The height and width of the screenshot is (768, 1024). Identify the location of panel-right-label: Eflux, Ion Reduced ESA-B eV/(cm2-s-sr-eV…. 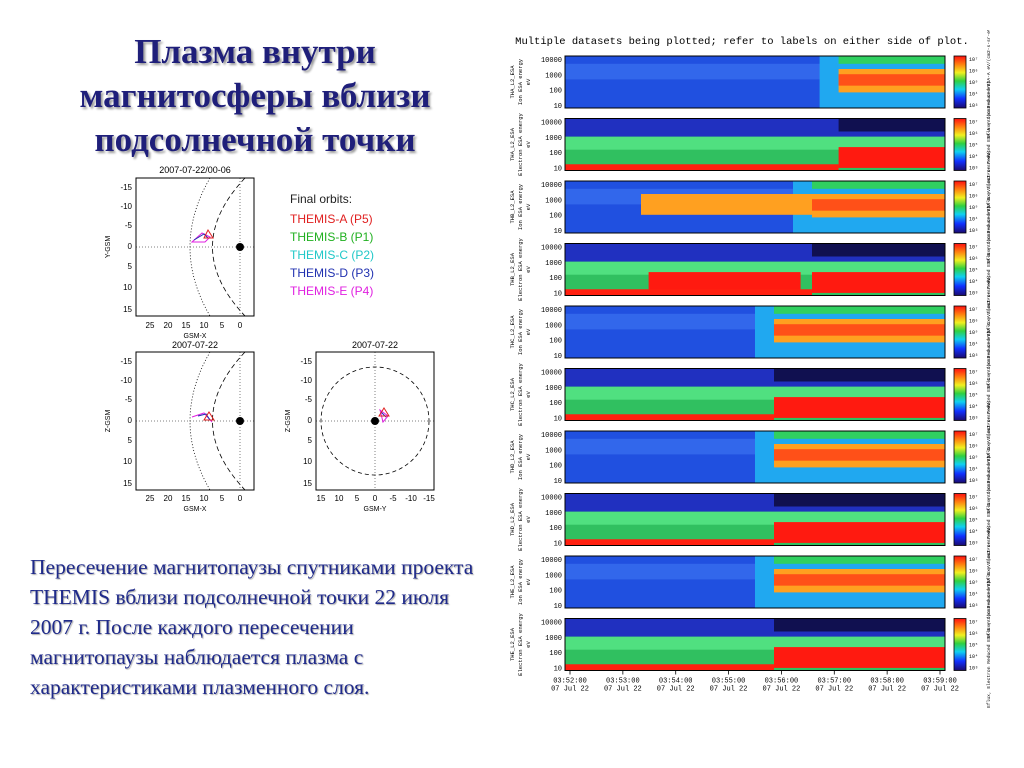
(989, 206).